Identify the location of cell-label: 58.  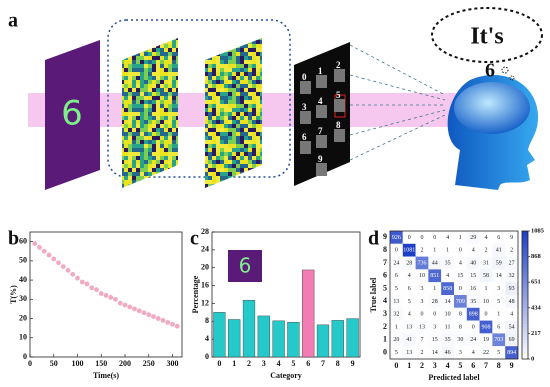
(486, 276).